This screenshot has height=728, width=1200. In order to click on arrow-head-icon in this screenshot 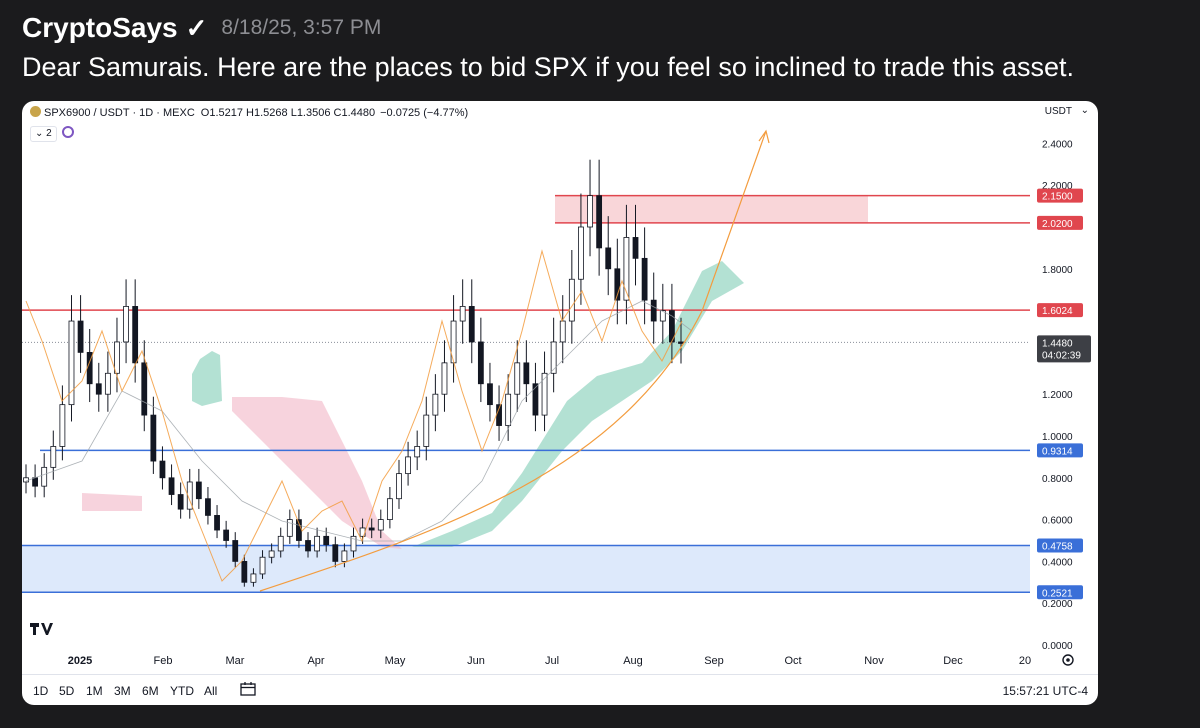, I will do `click(764, 136)`.